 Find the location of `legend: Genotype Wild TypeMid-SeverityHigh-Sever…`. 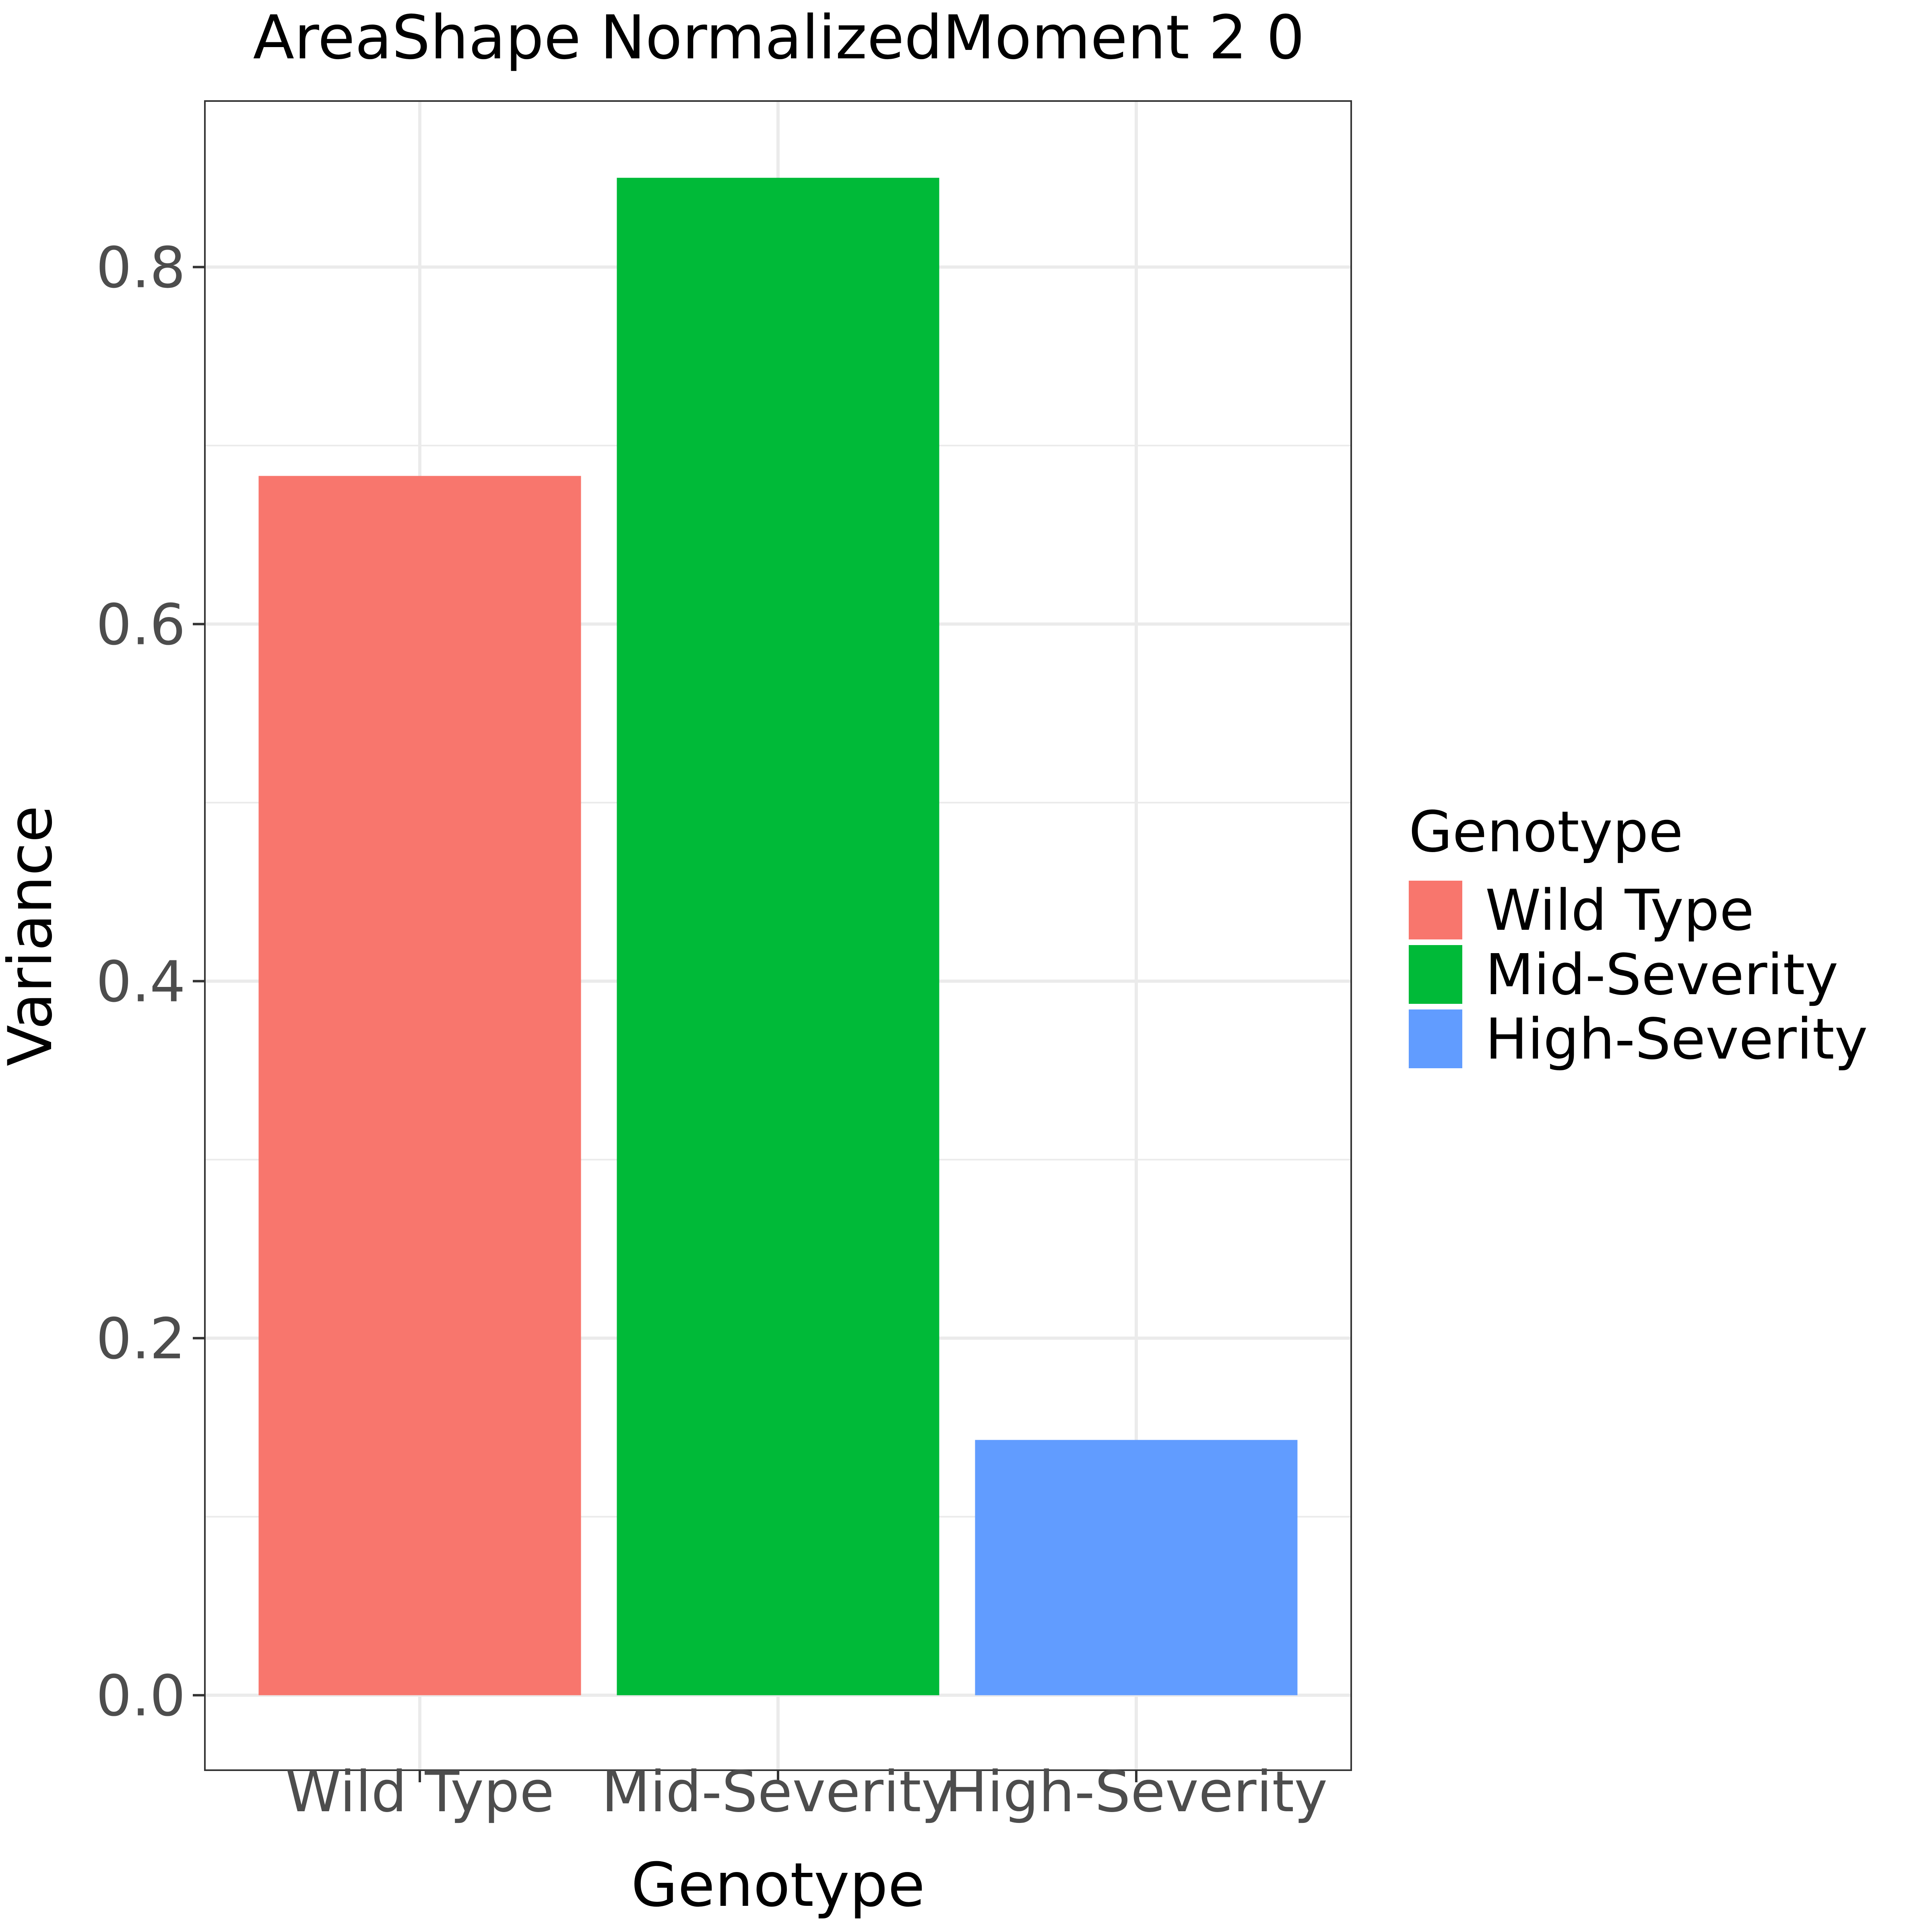

legend: Genotype Wild TypeMid-SeverityHigh-Sever… is located at coordinates (1638, 935).